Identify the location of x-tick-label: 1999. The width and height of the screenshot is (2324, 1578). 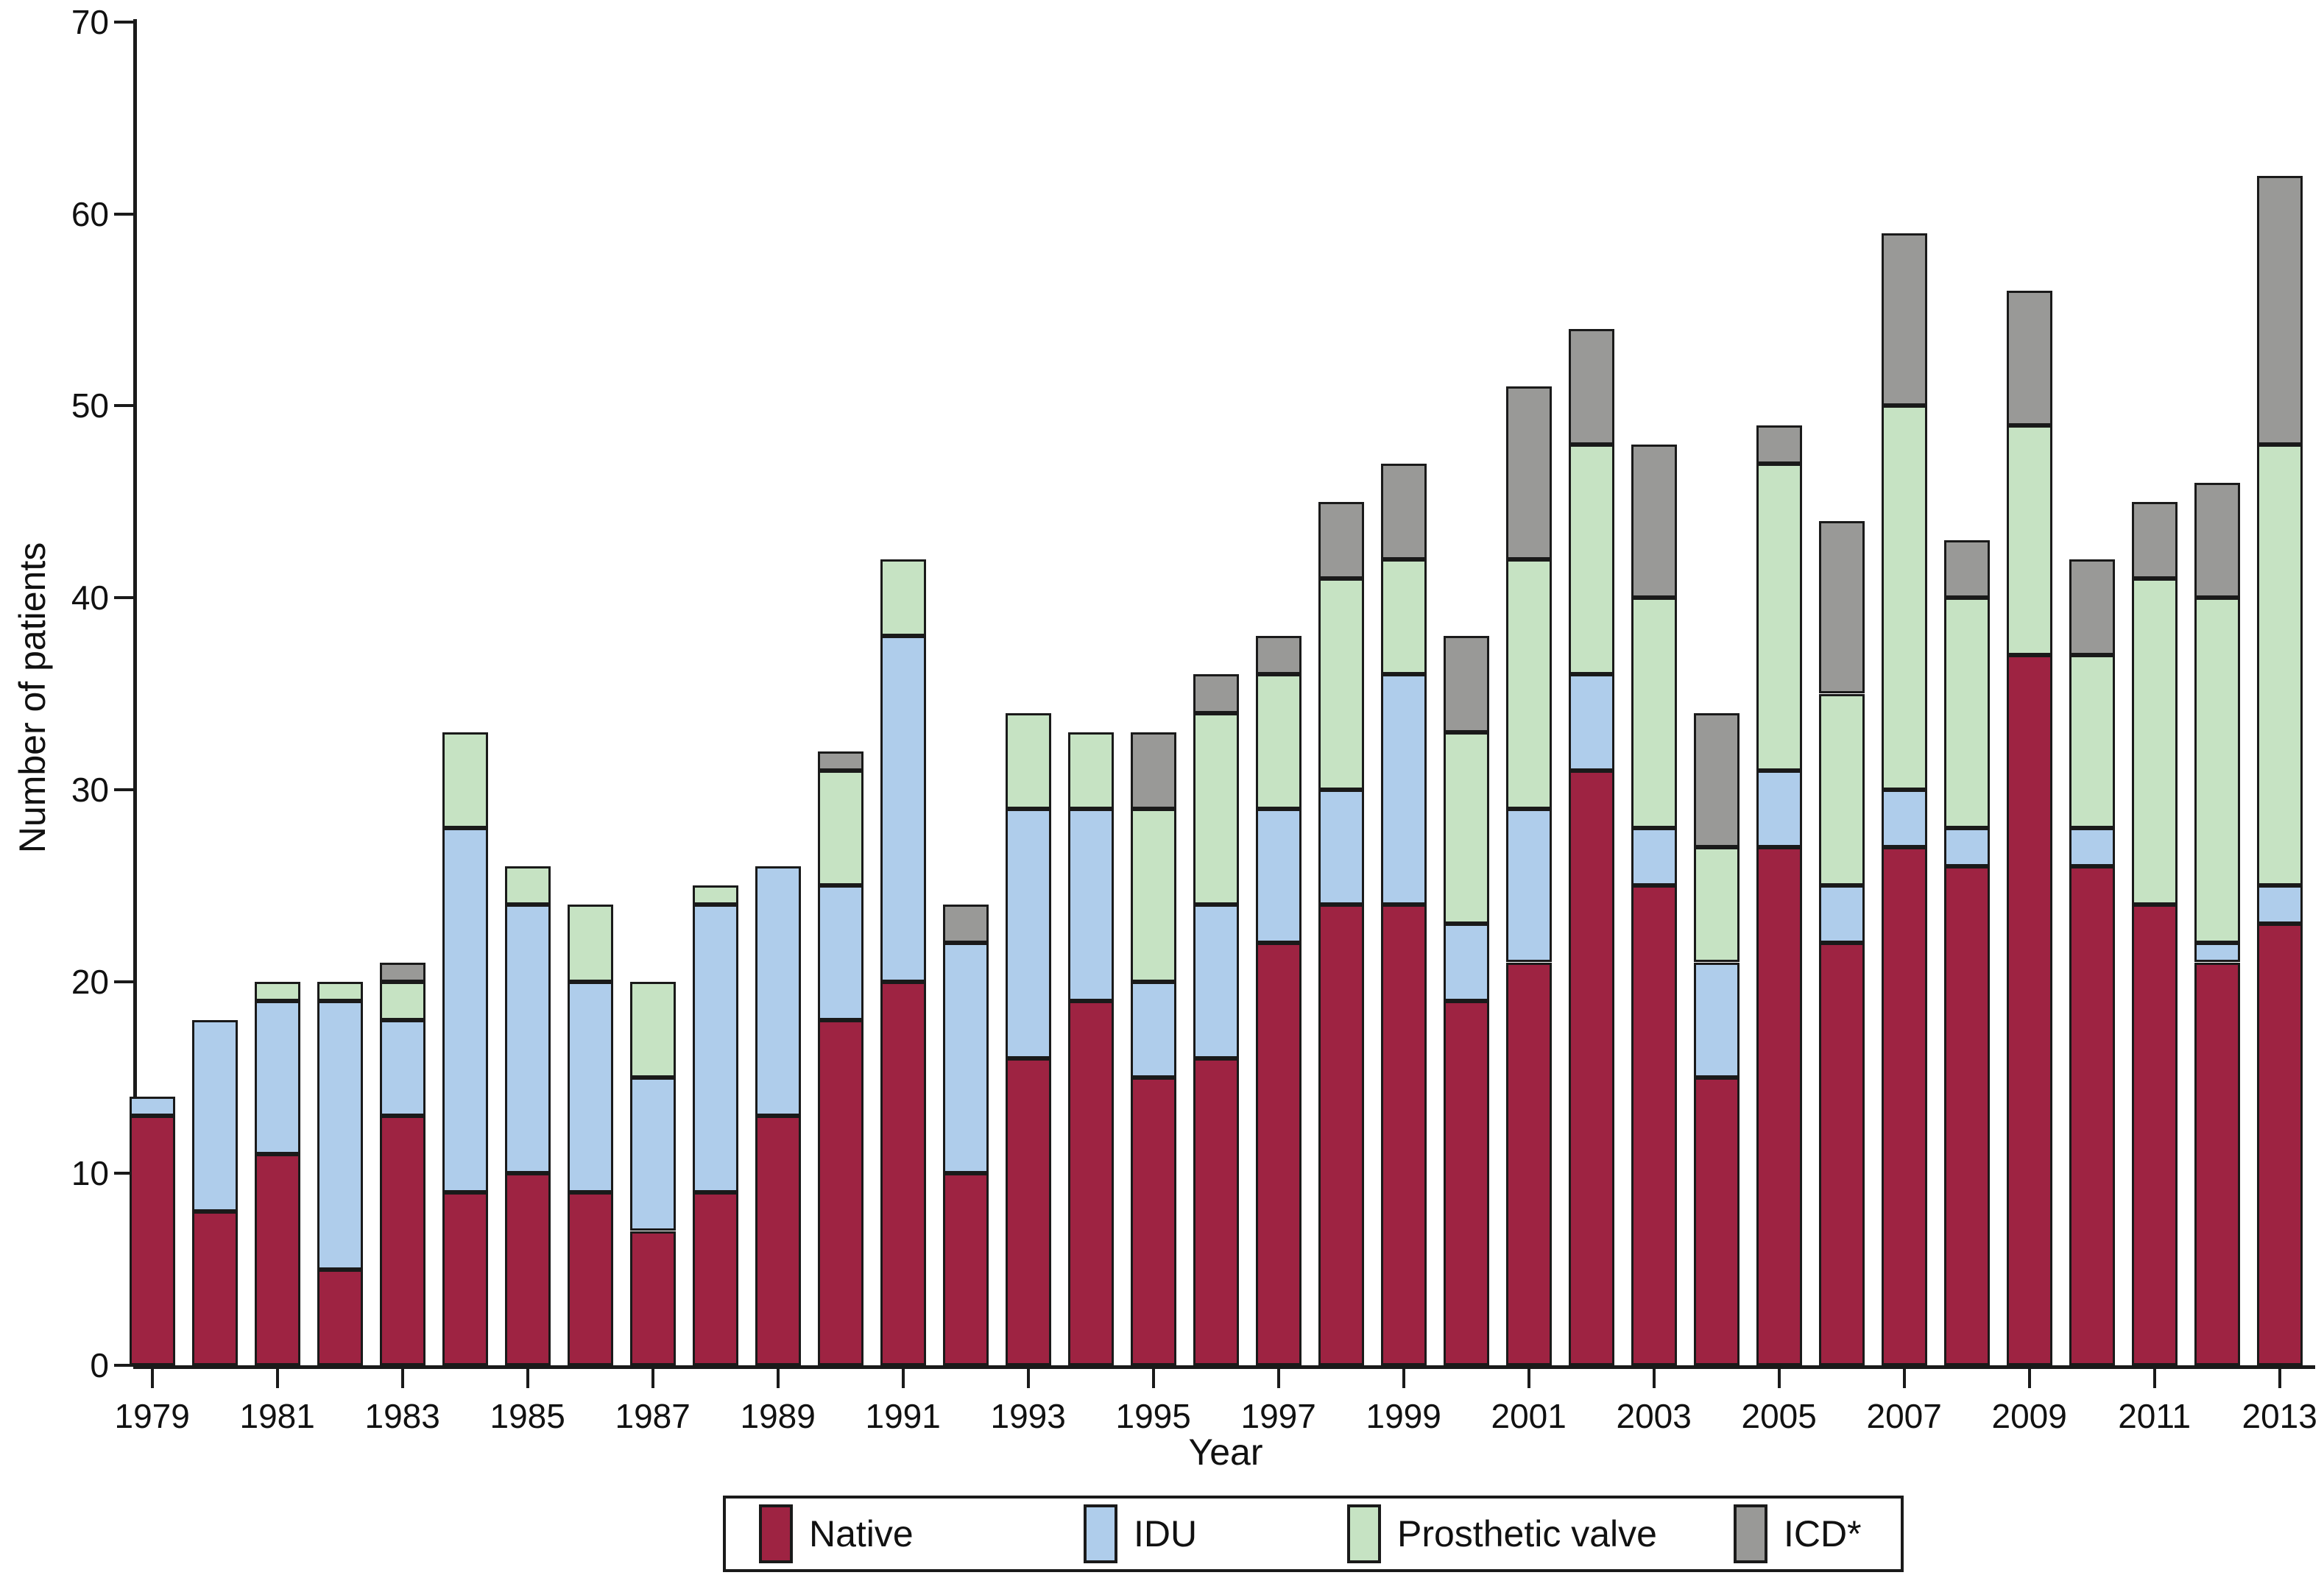
(1403, 1416).